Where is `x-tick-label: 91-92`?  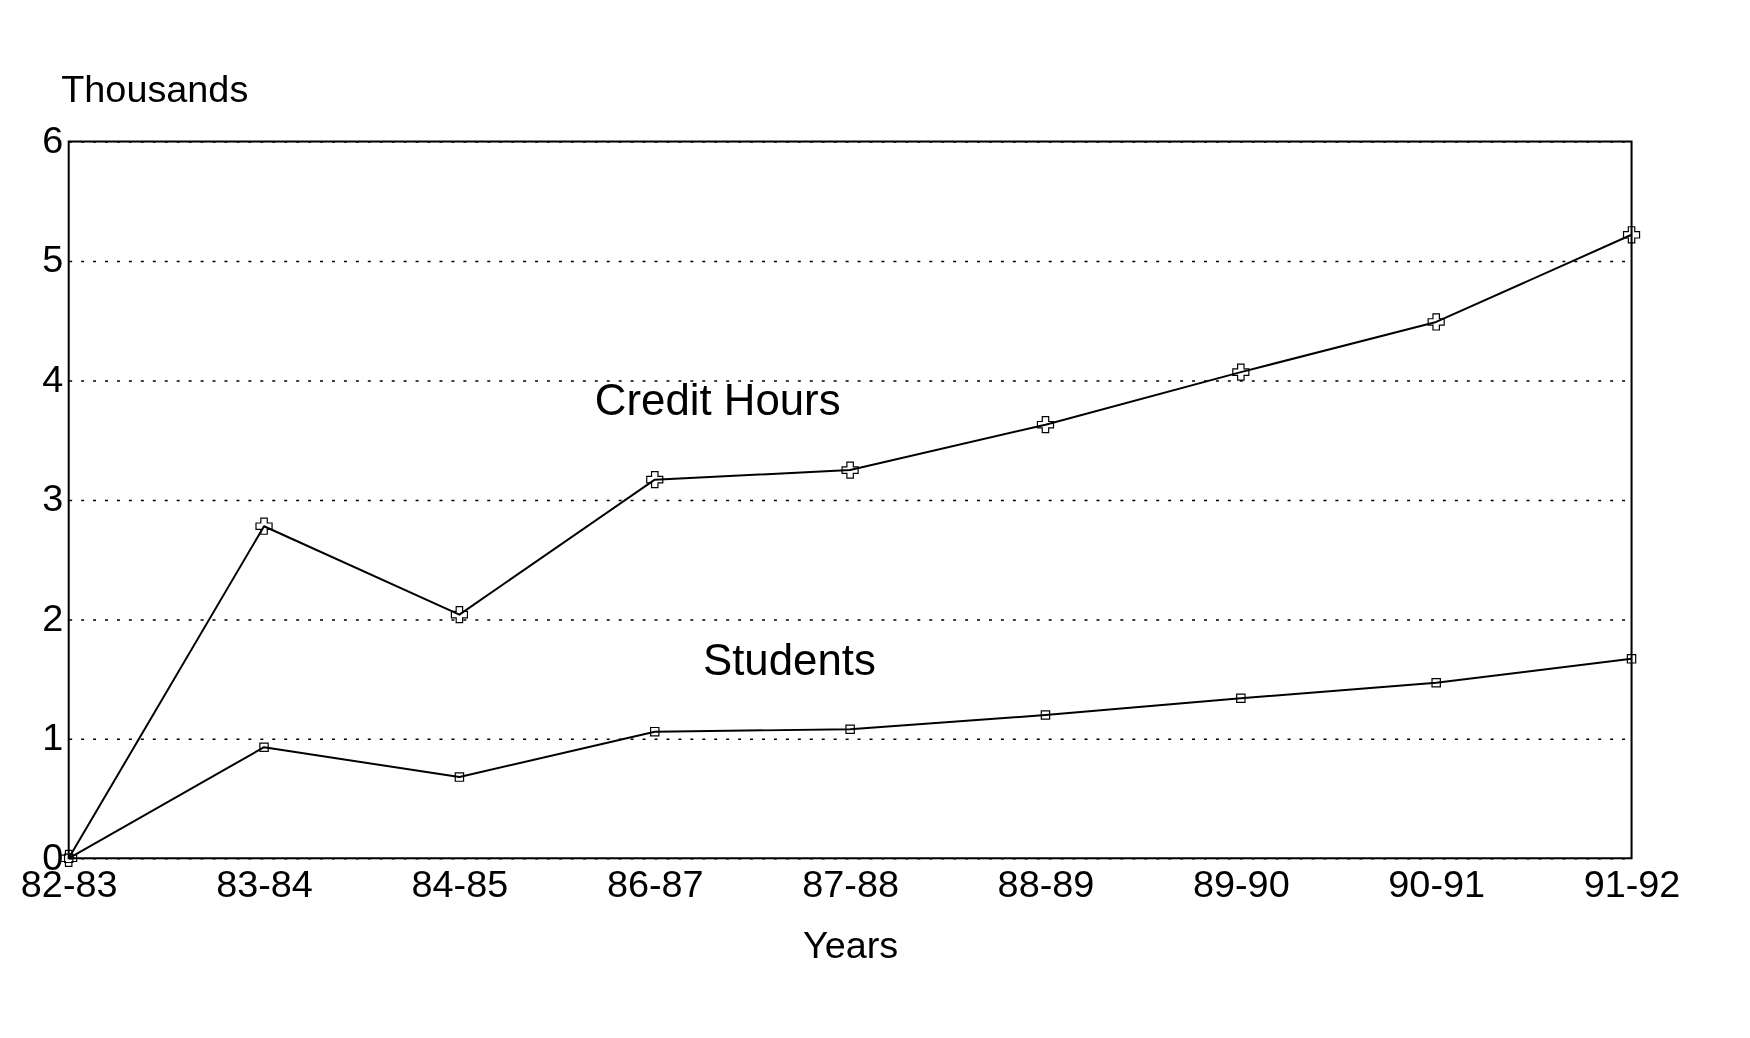 x-tick-label: 91-92 is located at coordinates (1632, 883).